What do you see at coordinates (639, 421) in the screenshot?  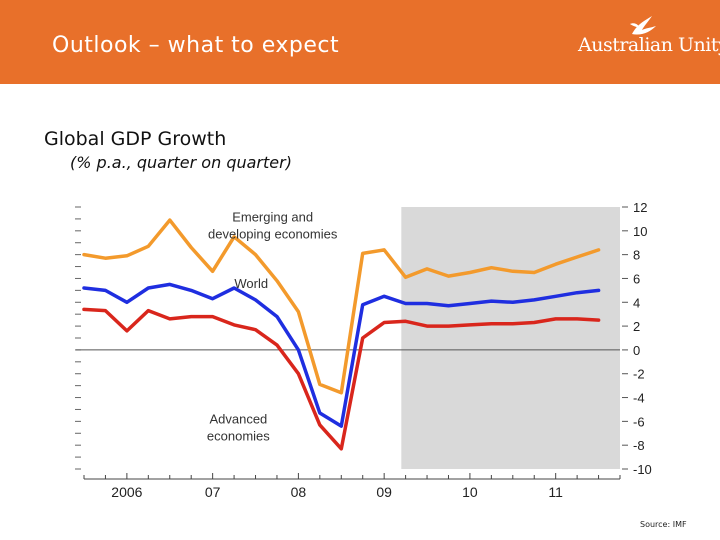 I see `y-tick-label: -6` at bounding box center [639, 421].